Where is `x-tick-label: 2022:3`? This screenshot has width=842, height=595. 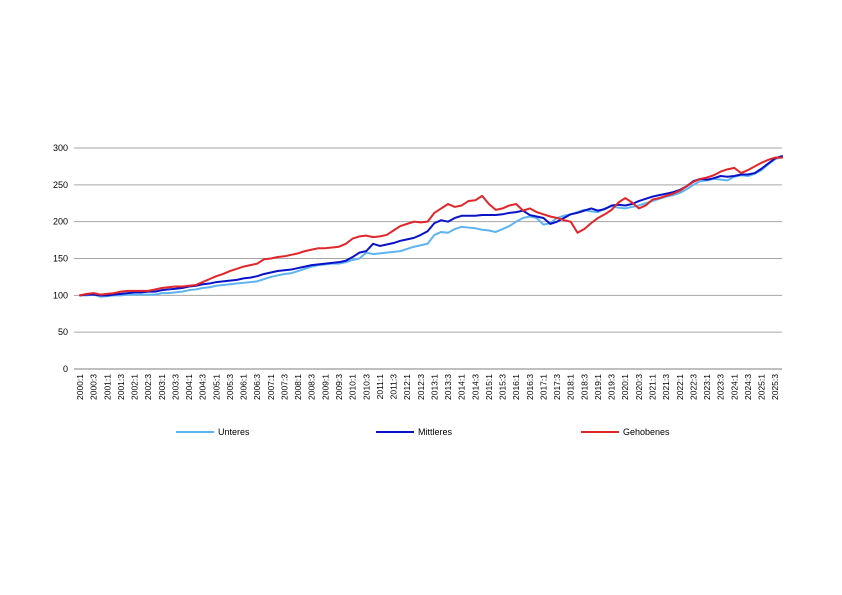
x-tick-label: 2022:3 is located at coordinates (693, 387).